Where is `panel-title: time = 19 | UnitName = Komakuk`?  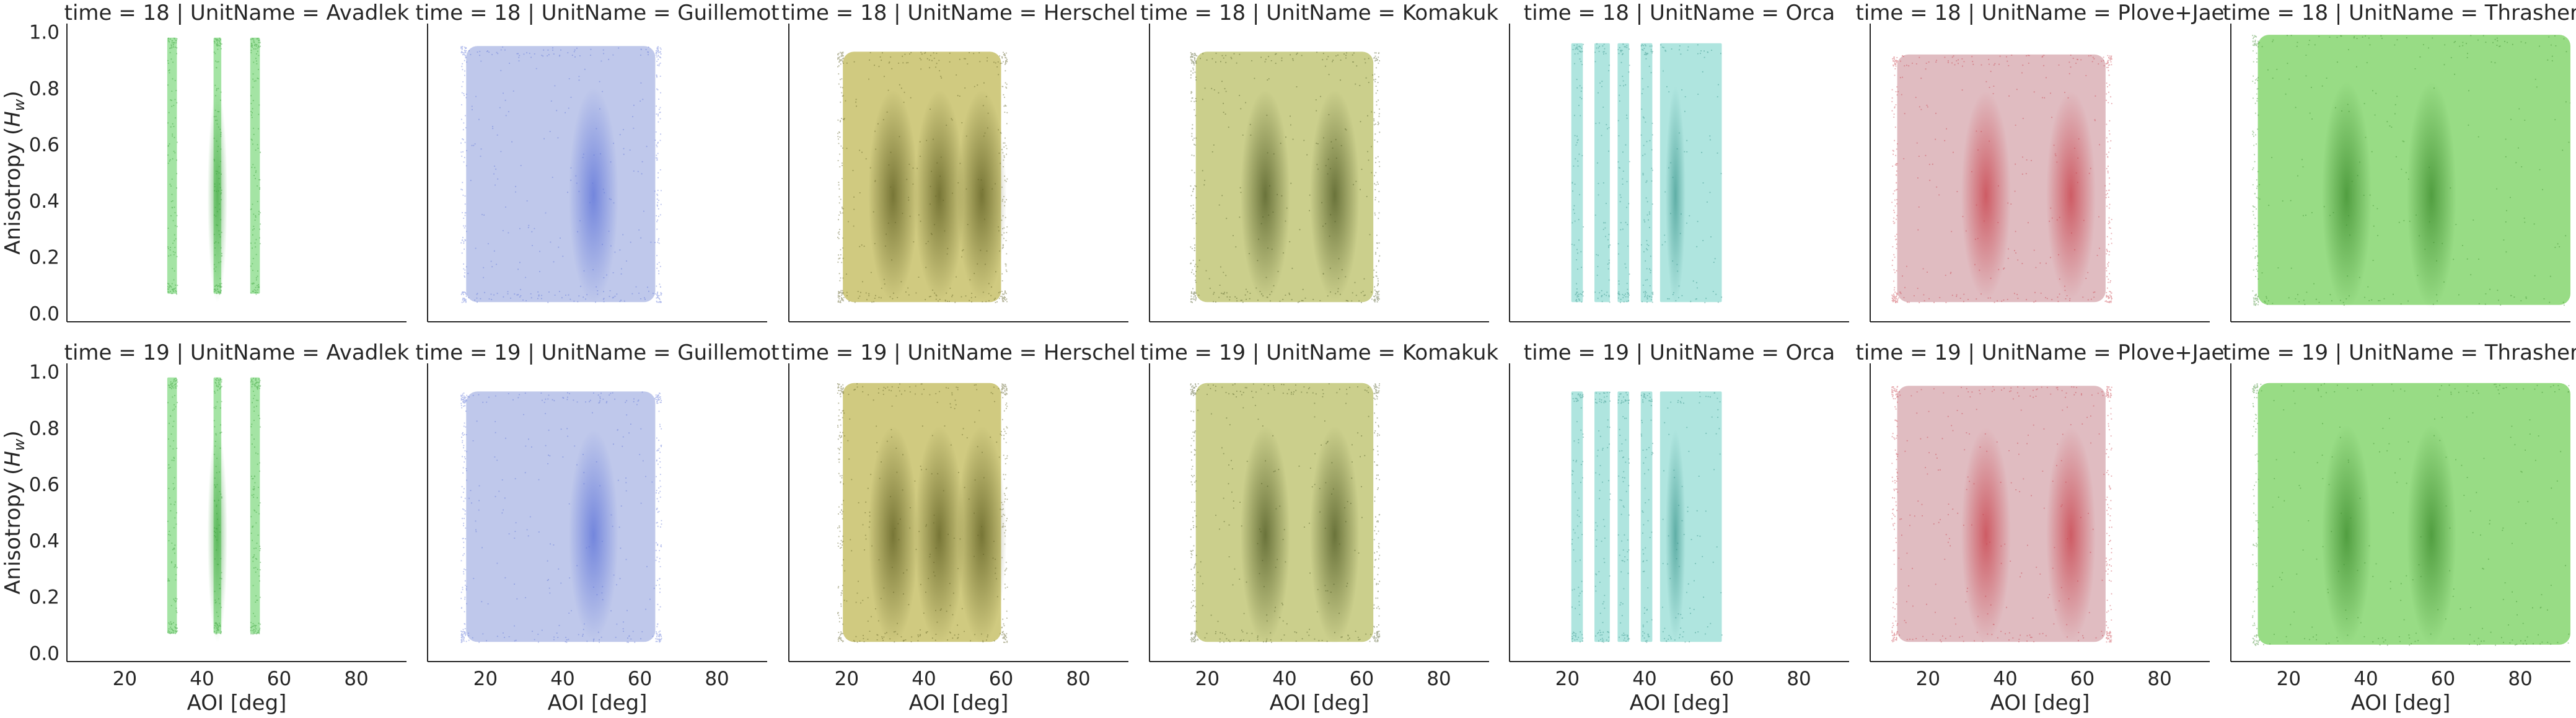 panel-title: time = 19 | UnitName = Komakuk is located at coordinates (1319, 353).